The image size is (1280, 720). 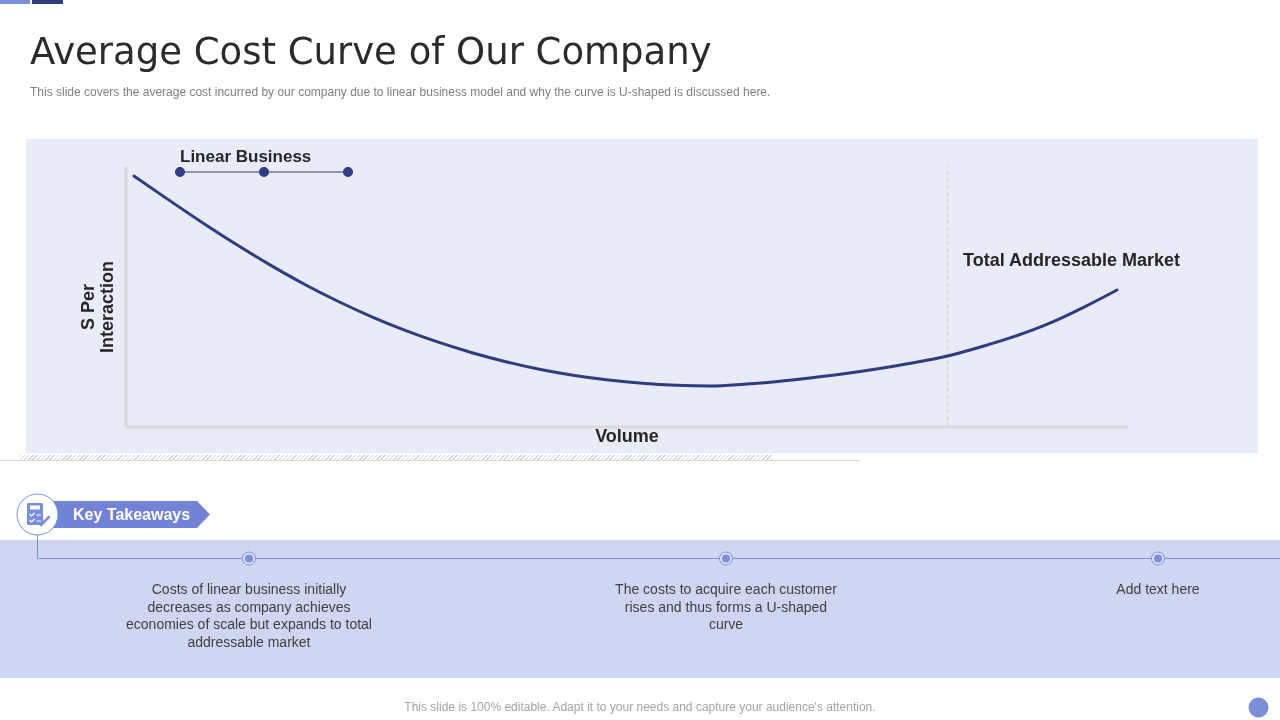 What do you see at coordinates (640, 707) in the screenshot?
I see `text: This slide is 100% editable. Adapt it to your needs and capture your audience's attention.` at bounding box center [640, 707].